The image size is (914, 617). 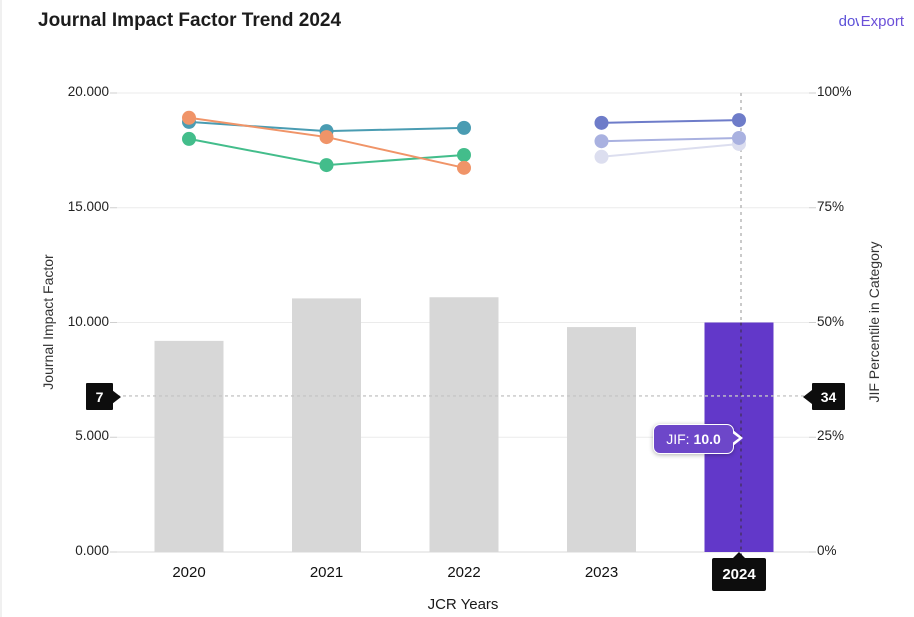 I want to click on category-trend-periwinkle-point-2023, so click(x=601, y=122).